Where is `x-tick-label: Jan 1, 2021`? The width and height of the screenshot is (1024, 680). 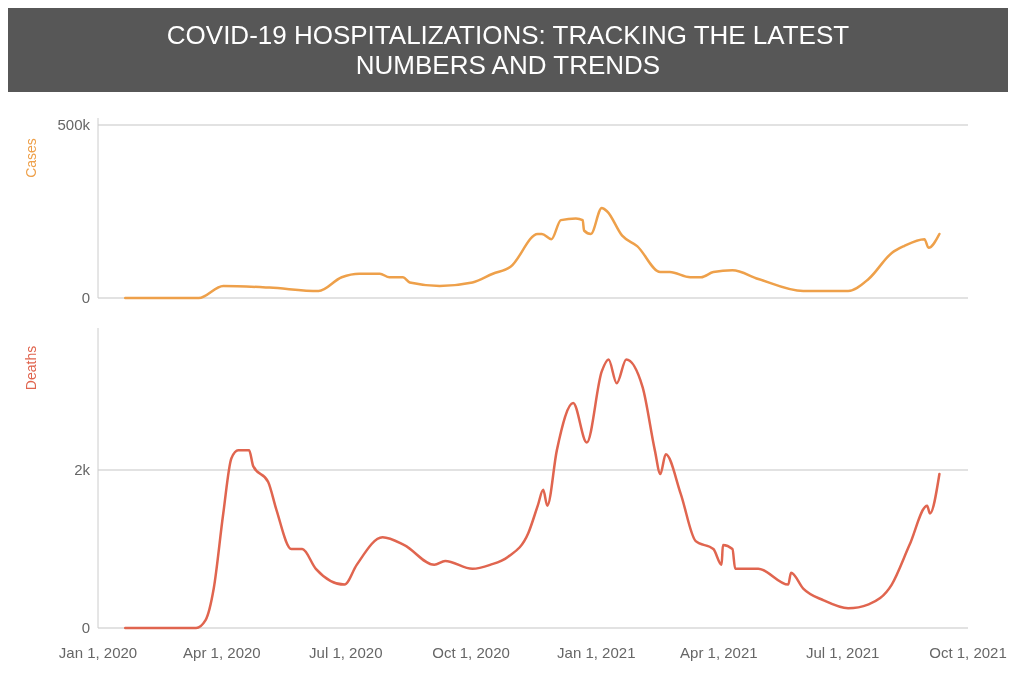 x-tick-label: Jan 1, 2021 is located at coordinates (596, 652).